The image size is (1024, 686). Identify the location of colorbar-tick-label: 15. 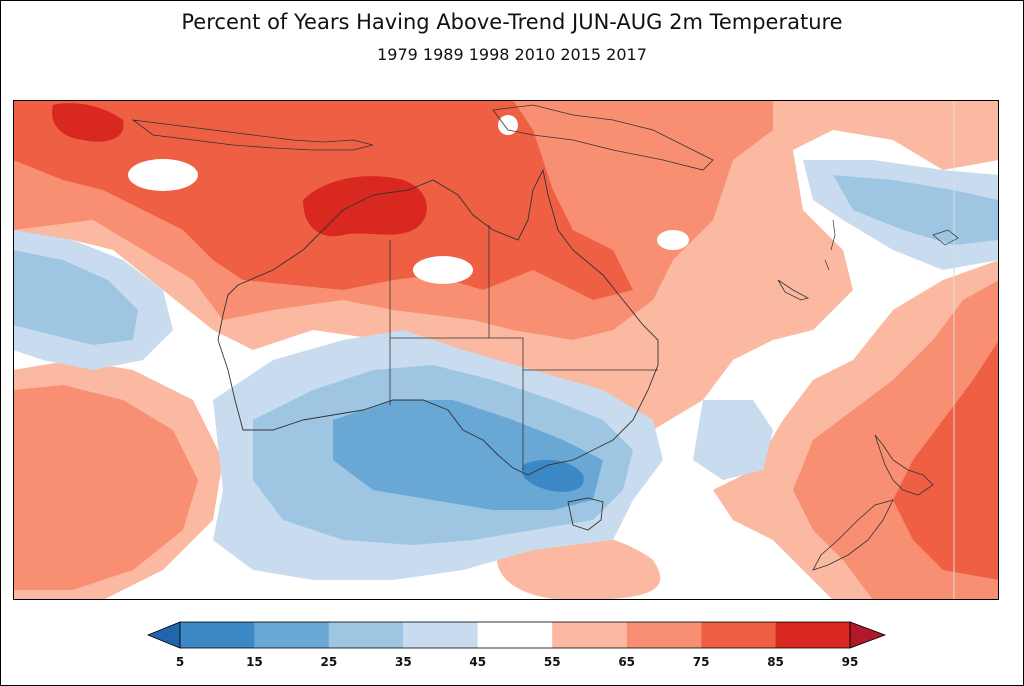
(254, 662).